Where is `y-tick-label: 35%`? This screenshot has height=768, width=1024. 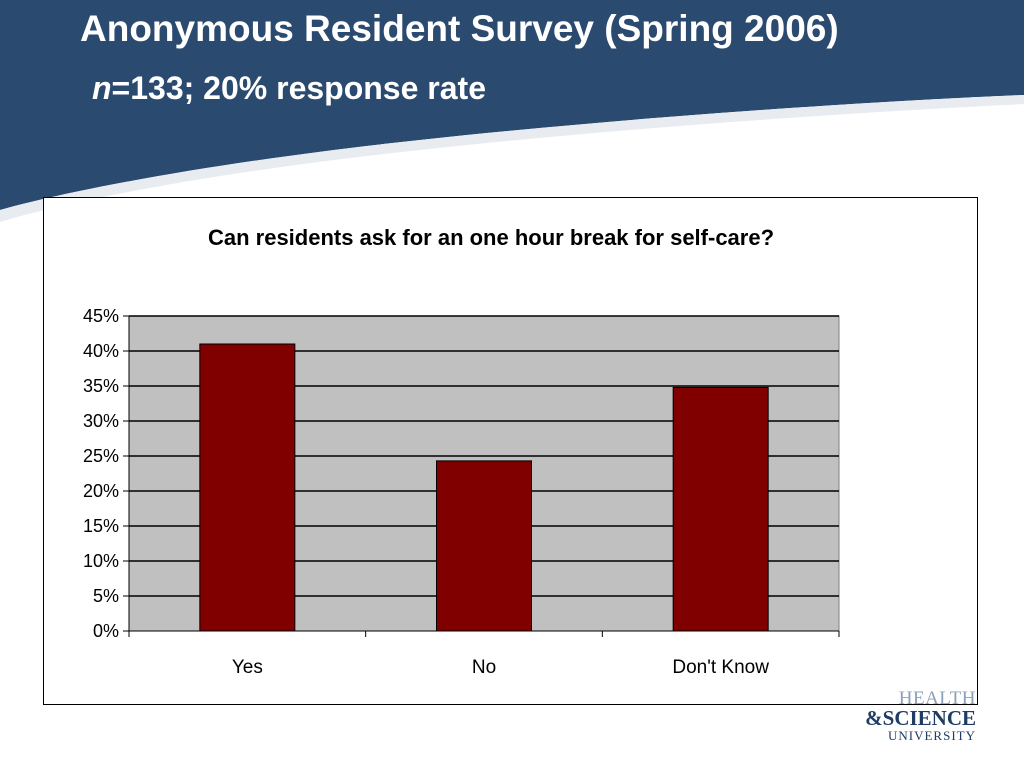 y-tick-label: 35% is located at coordinates (101, 386).